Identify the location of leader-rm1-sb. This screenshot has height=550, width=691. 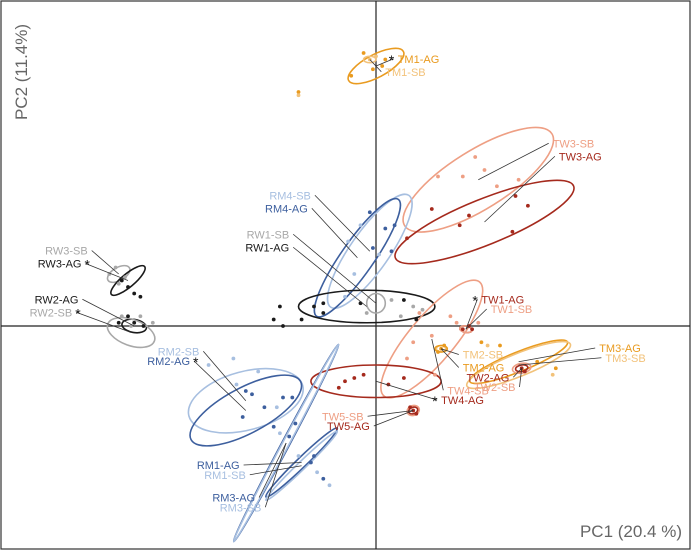
(275, 470).